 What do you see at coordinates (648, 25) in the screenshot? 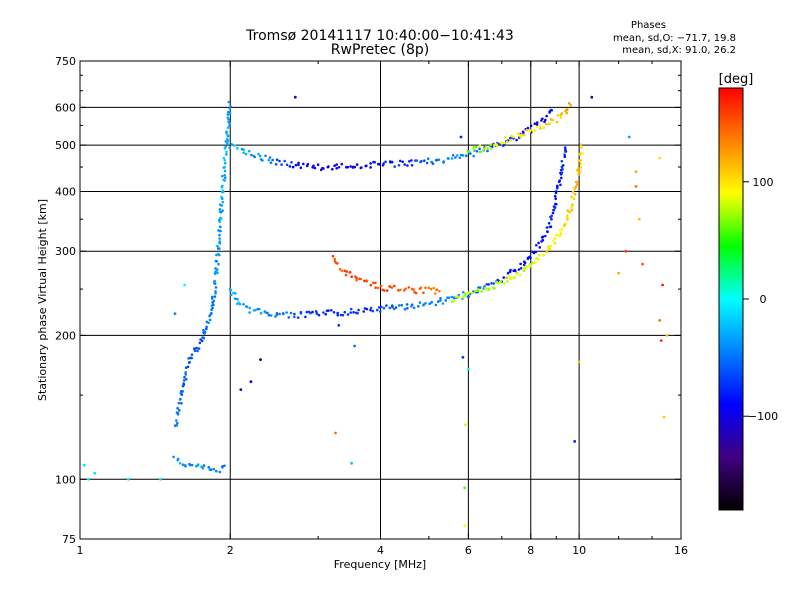
I see `stats-title: Phases` at bounding box center [648, 25].